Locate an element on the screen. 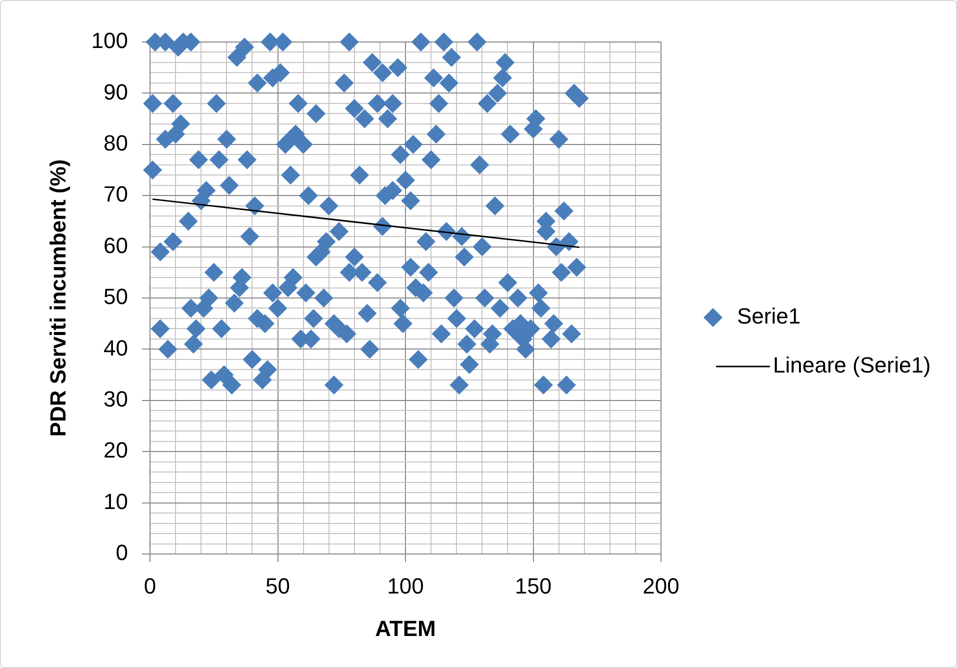 This screenshot has width=957, height=668. x-axis-title: ATEM is located at coordinates (405, 628).